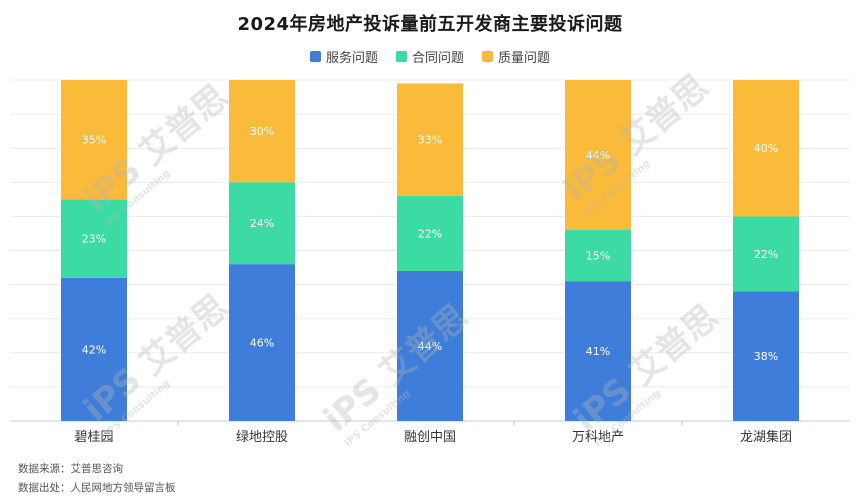 The height and width of the screenshot is (502, 860). I want to click on legend-label: 合同问题, so click(437, 58).